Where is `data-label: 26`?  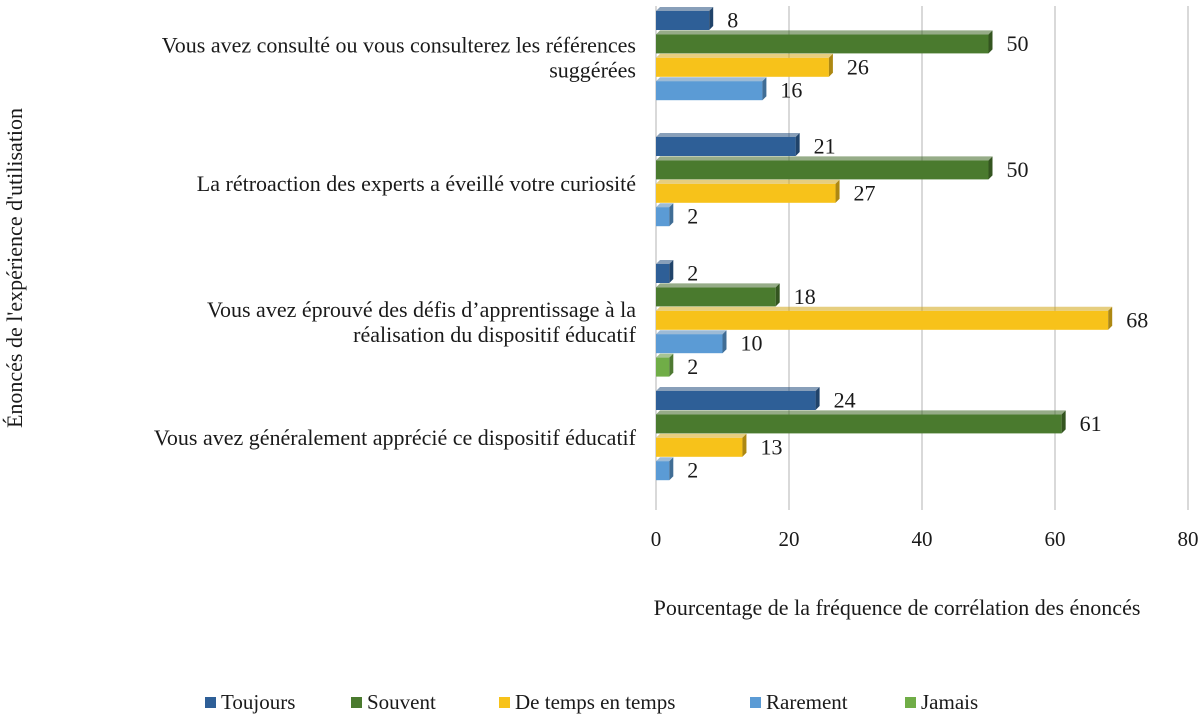
data-label: 26 is located at coordinates (858, 66).